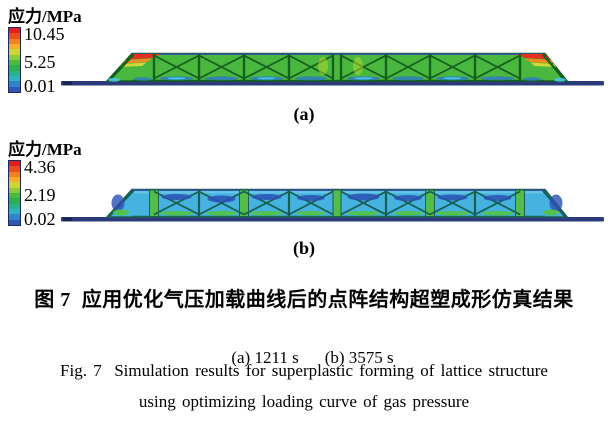 This screenshot has height=422, width=608. What do you see at coordinates (45, 16) in the screenshot?
I see `stress-legend-title-a: 应力/MPa` at bounding box center [45, 16].